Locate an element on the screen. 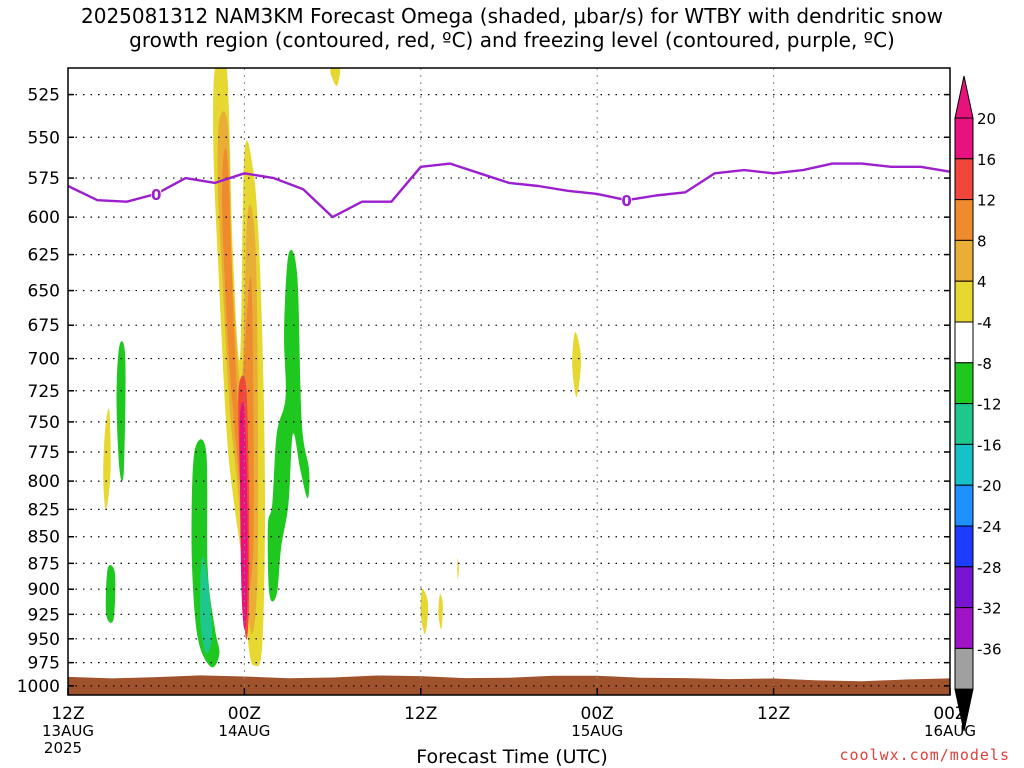 The width and height of the screenshot is (1024, 768). x-tick-label-0: 12Z is located at coordinates (67, 714).